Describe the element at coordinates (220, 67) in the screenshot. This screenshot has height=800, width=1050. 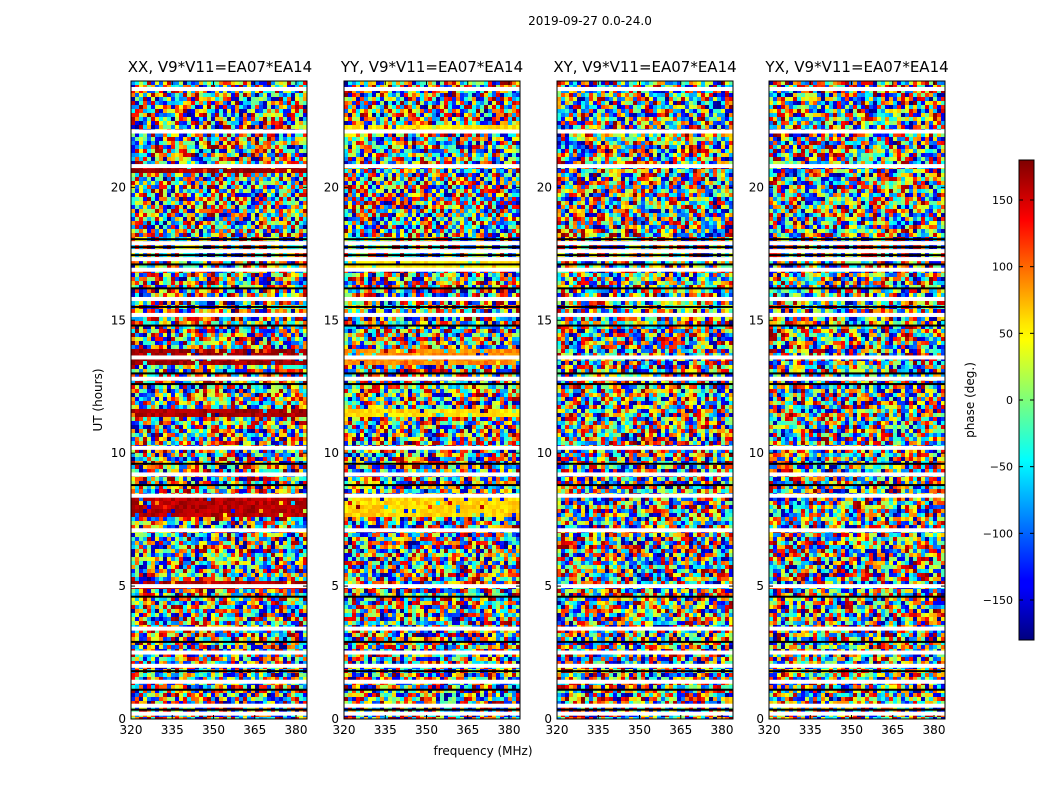
I see `panel-title-xx: XX, V9*V11=EA07*EA14` at that location.